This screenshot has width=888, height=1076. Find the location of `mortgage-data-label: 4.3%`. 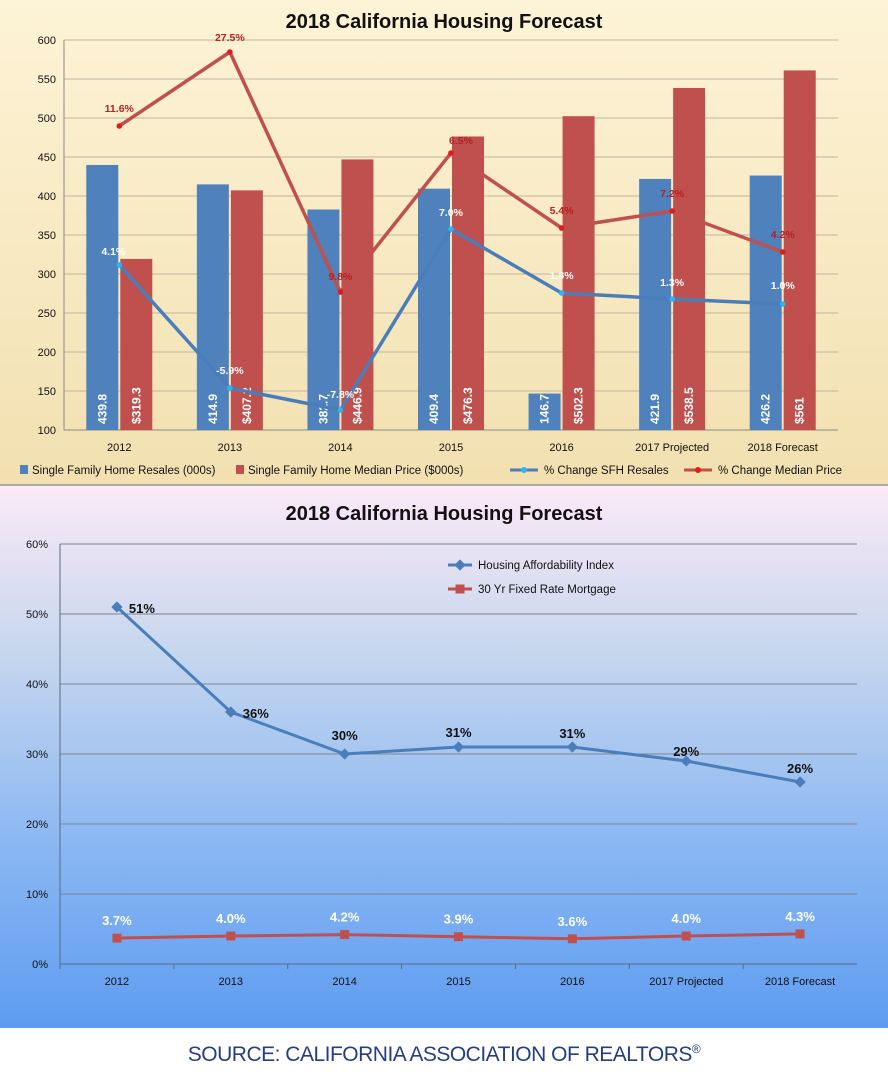

mortgage-data-label: 4.3% is located at coordinates (800, 916).